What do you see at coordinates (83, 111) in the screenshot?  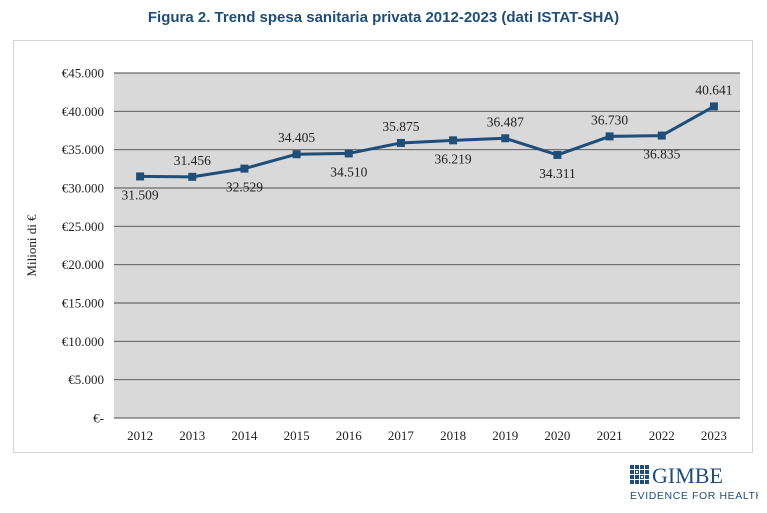 I see `y-tick-label: €40.000` at bounding box center [83, 111].